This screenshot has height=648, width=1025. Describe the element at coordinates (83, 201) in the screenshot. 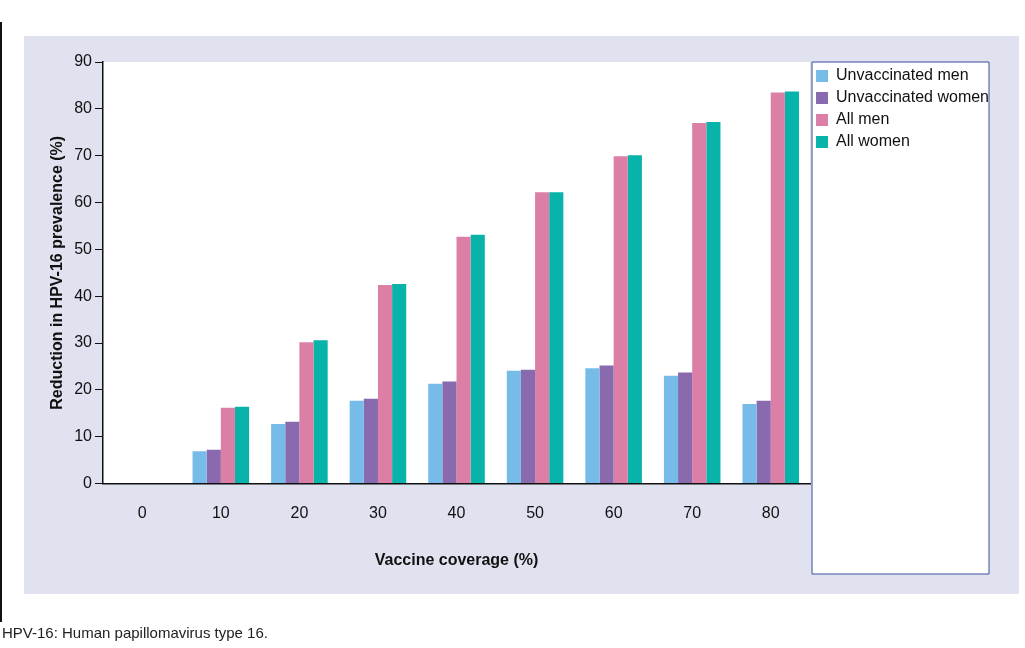

I see `y-tick-label: 60` at that location.